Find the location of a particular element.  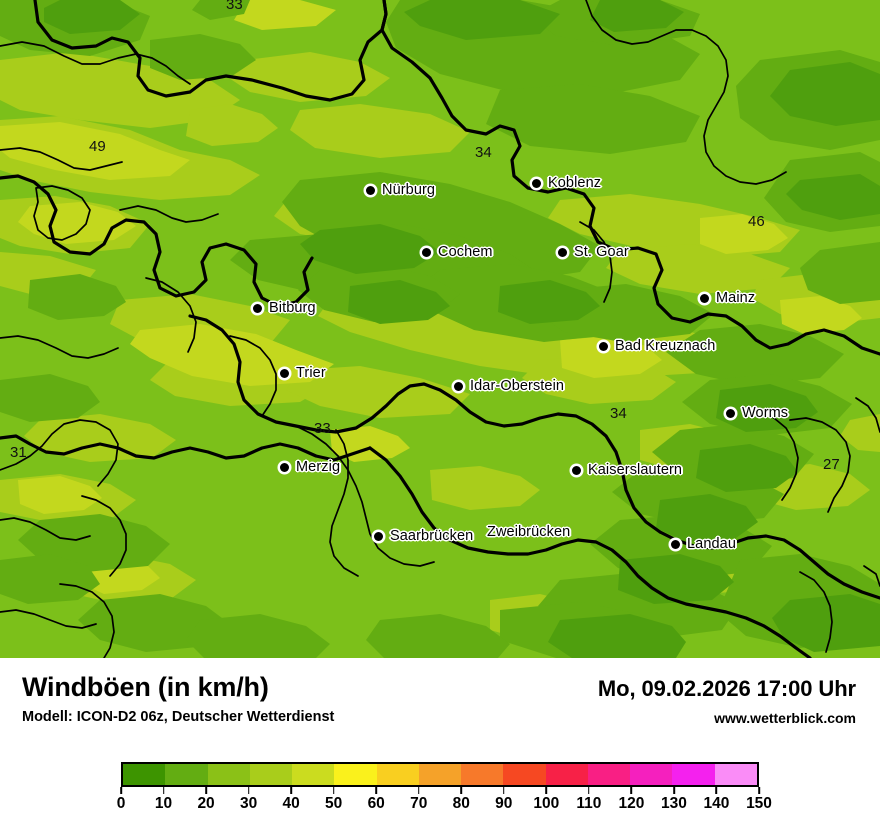

city-marker-worms: Worms is located at coordinates (757, 413).